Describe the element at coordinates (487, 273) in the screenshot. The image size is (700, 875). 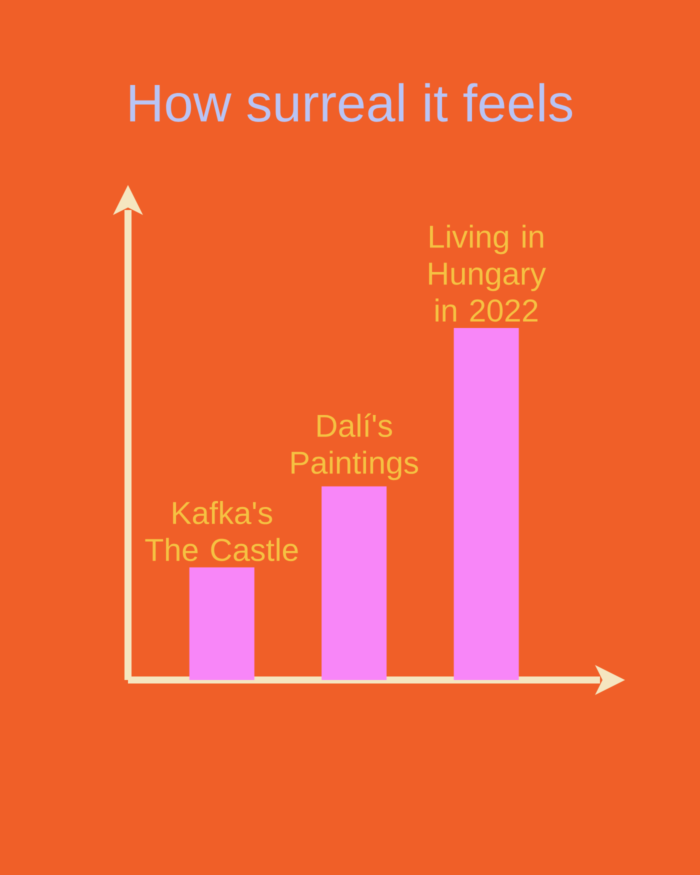
I see `x-tick-label: Living in Hungary in 2022` at that location.